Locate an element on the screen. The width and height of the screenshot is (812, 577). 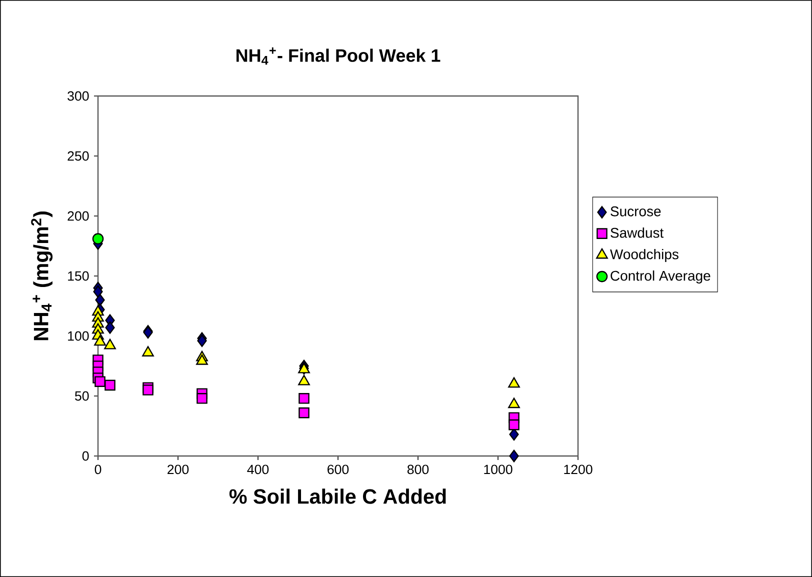
x-tick-label: 1200 is located at coordinates (578, 469).